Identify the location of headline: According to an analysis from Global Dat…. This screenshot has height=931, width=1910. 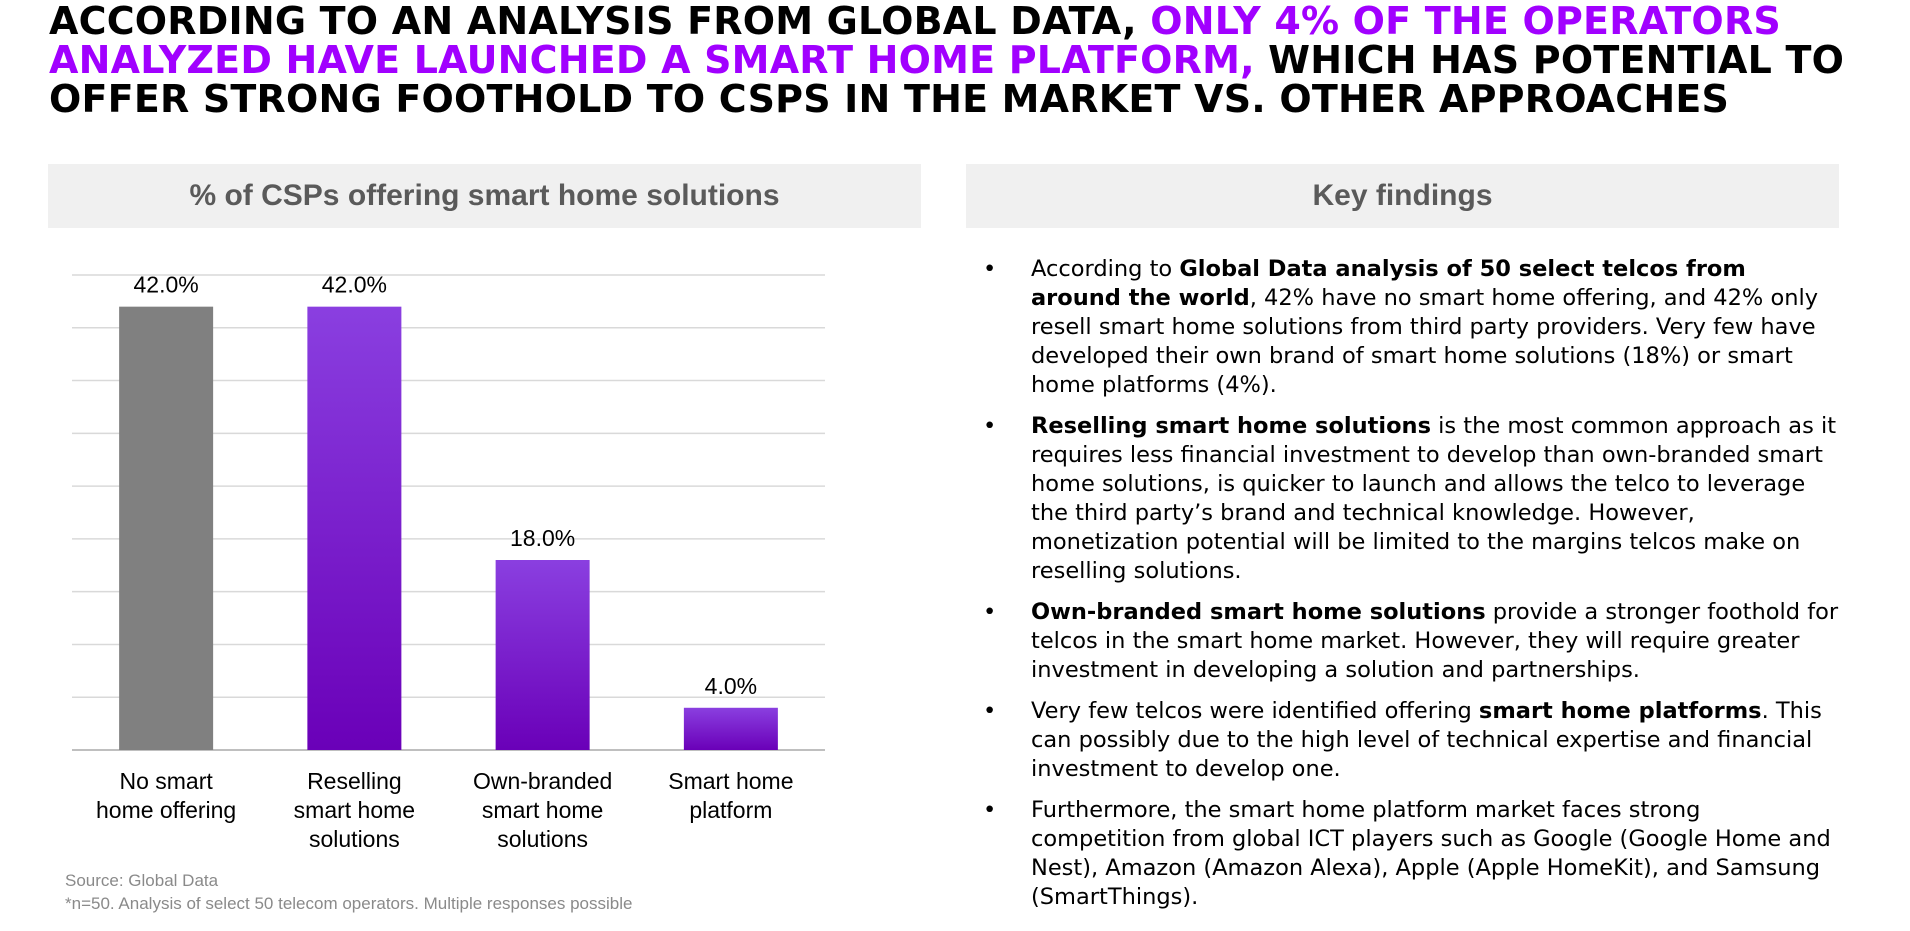
(969, 60).